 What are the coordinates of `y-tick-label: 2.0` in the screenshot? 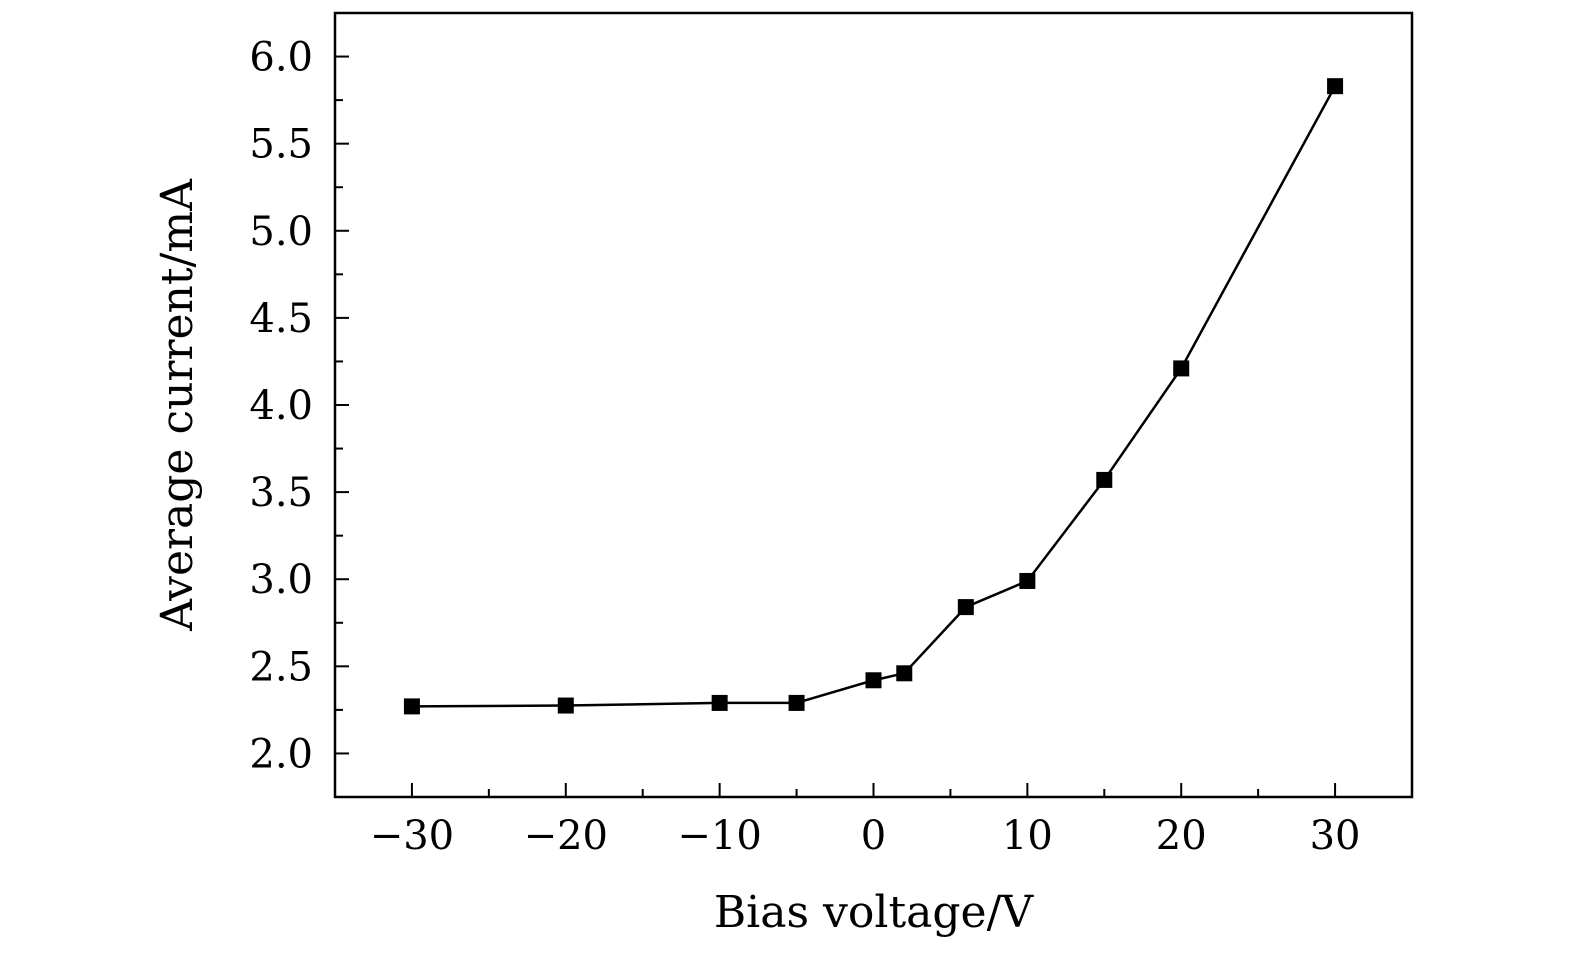 It's located at (281, 754).